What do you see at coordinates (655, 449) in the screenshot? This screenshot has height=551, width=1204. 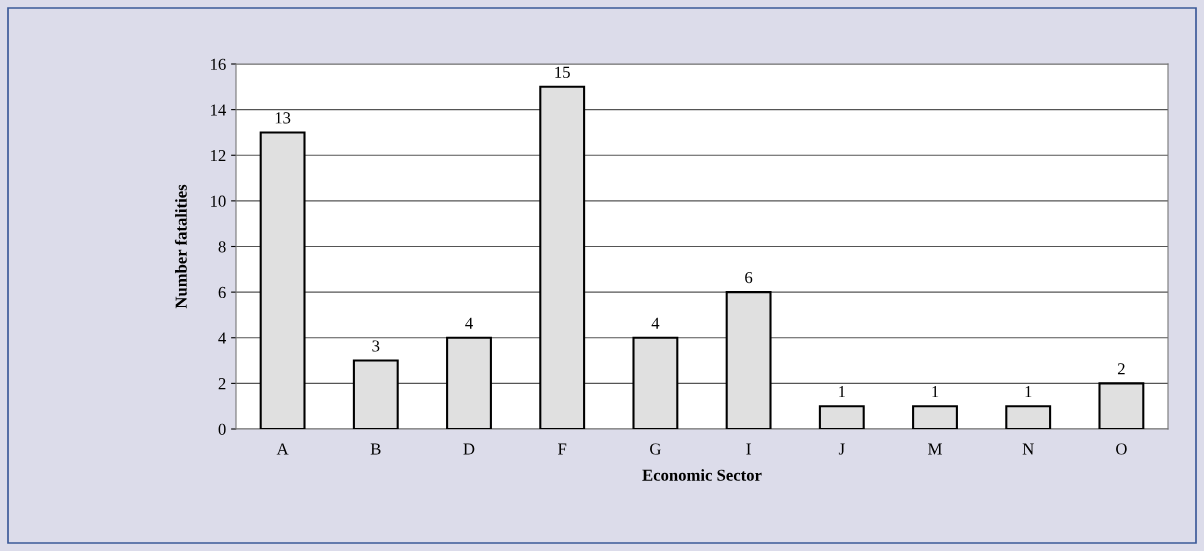 I see `x-tick-label: G` at bounding box center [655, 449].